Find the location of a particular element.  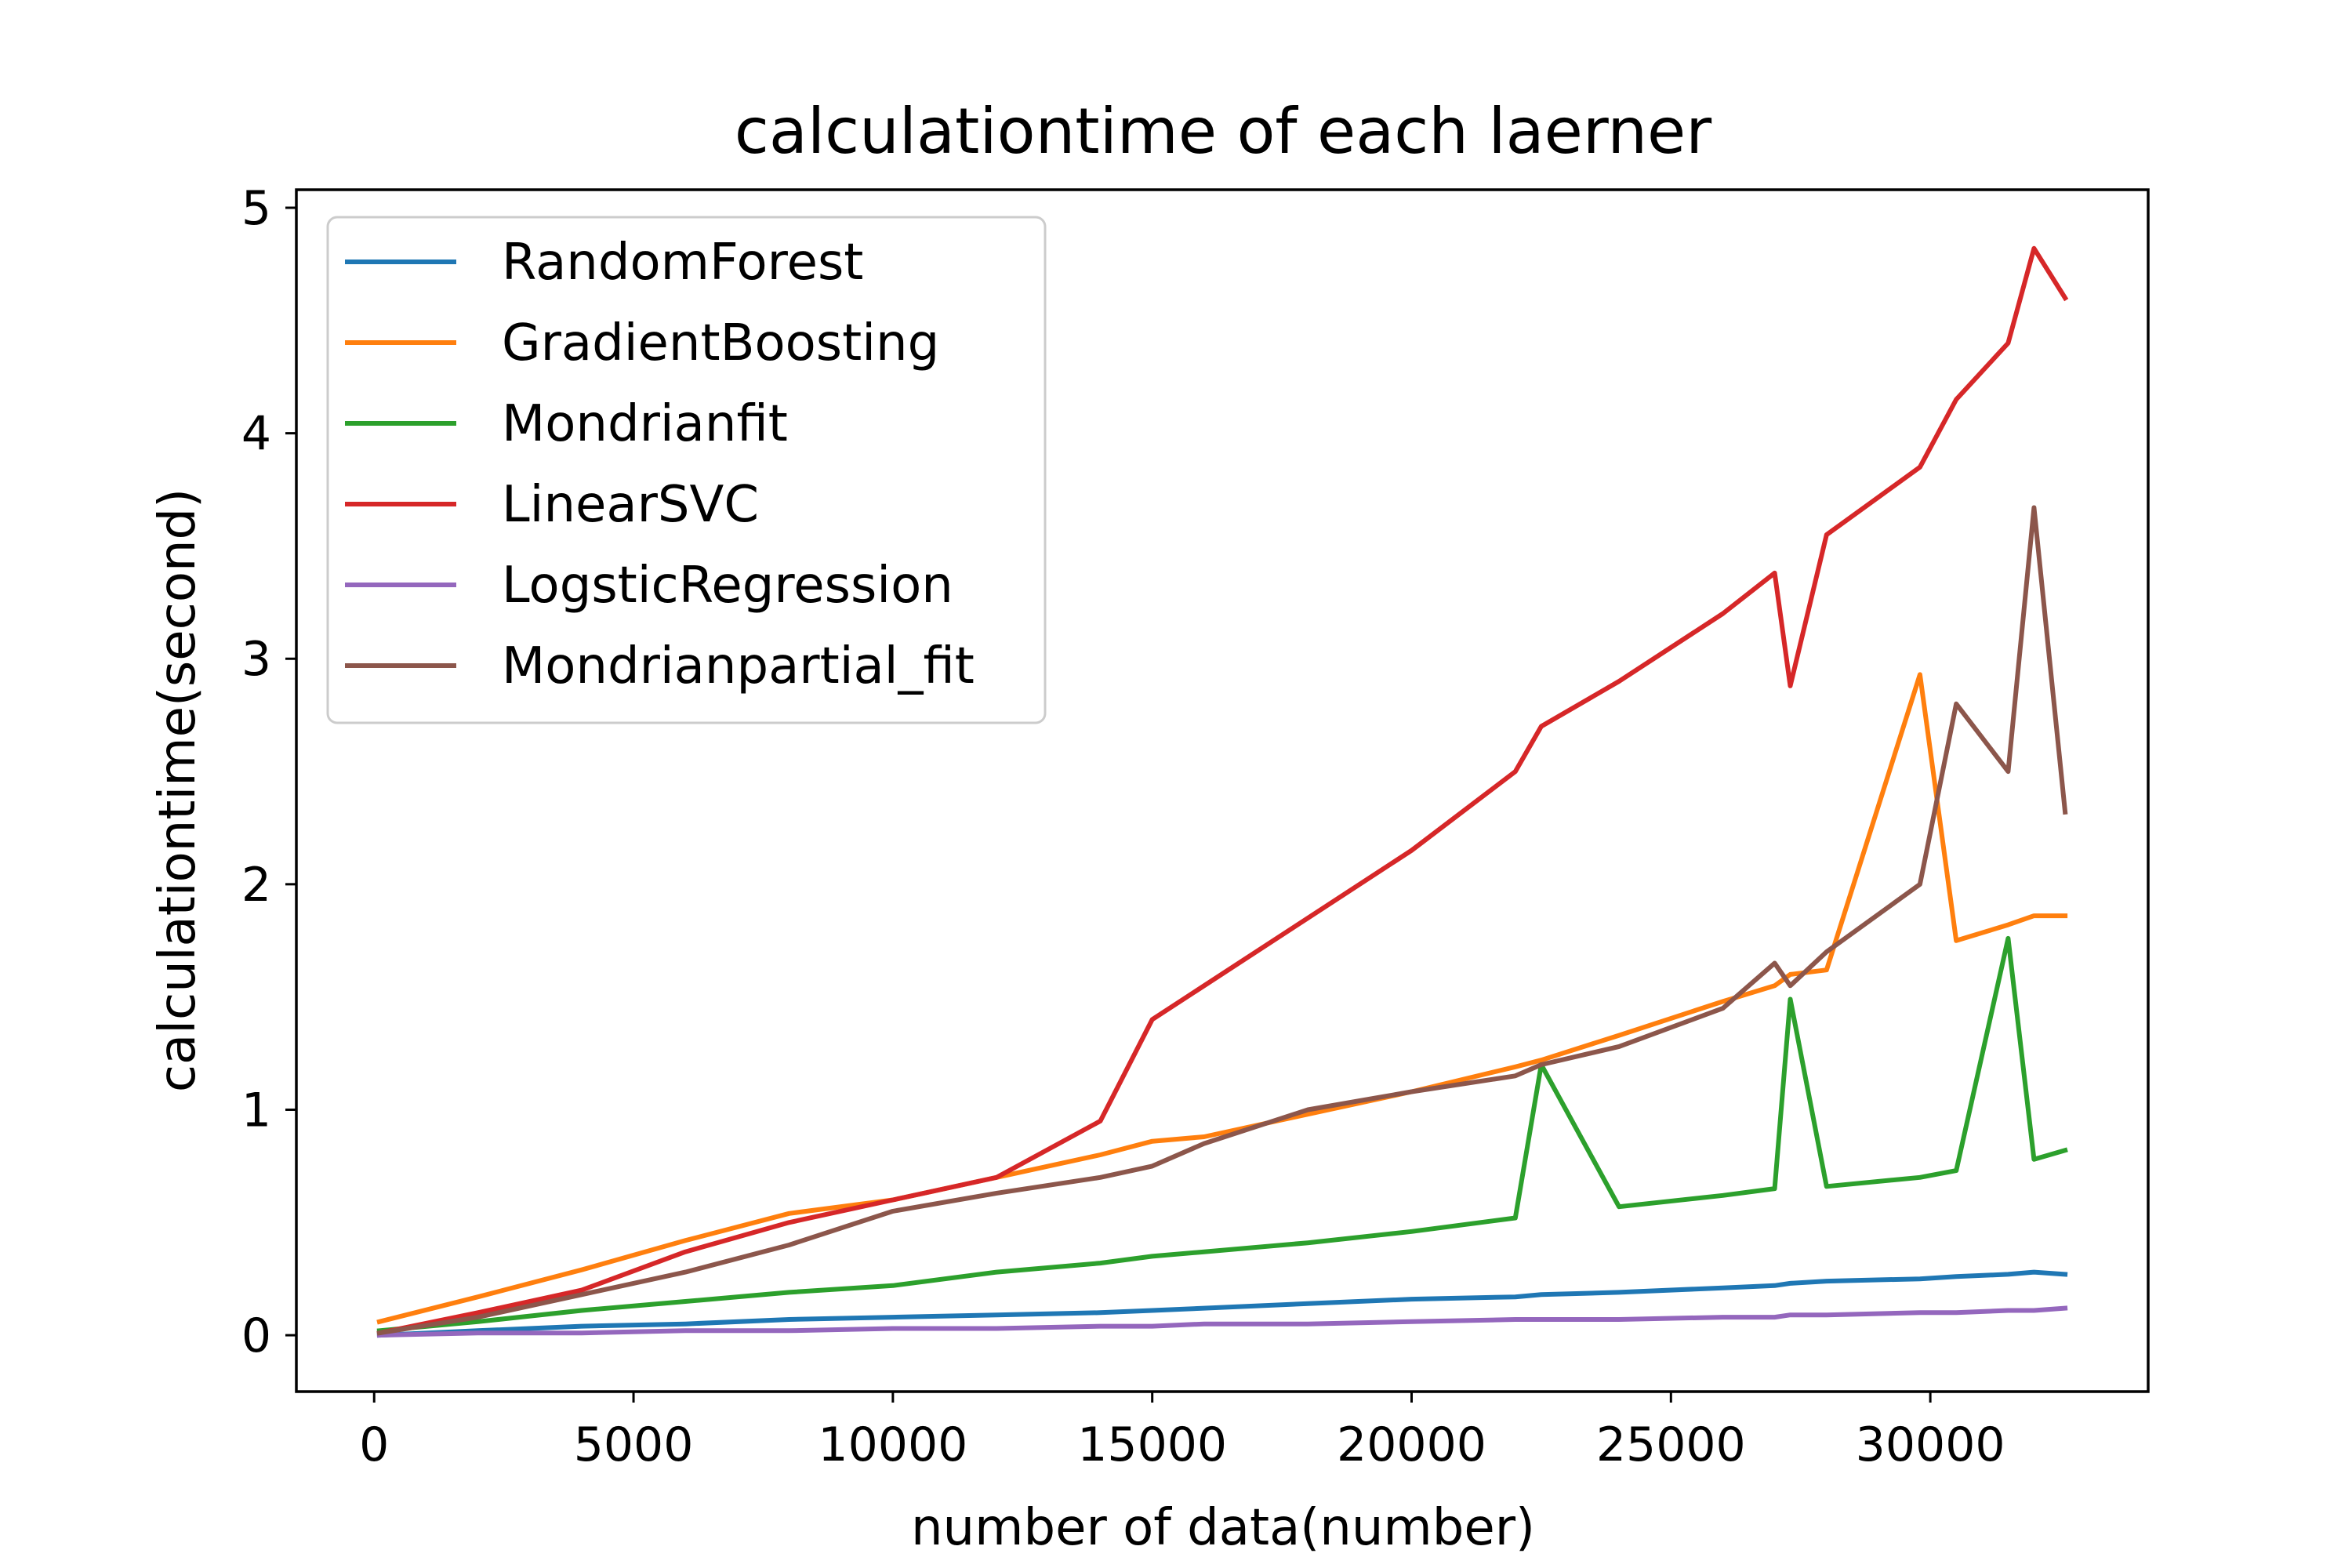

x-tick-label: 10000 is located at coordinates (892, 1444).